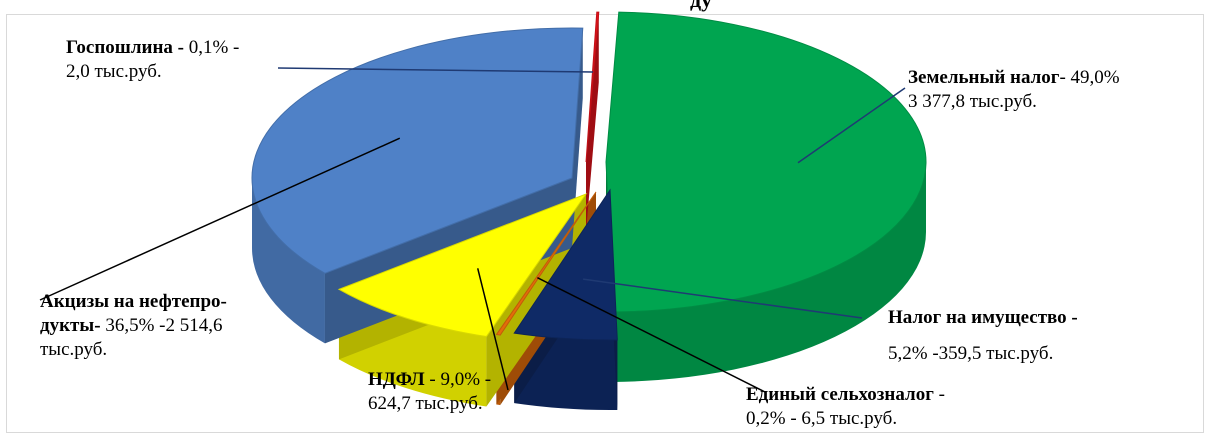 The image size is (1212, 437). I want to click on label-ndfl: НДФЛ - 9,0% - 624,7 тыс.руб., so click(430, 391).